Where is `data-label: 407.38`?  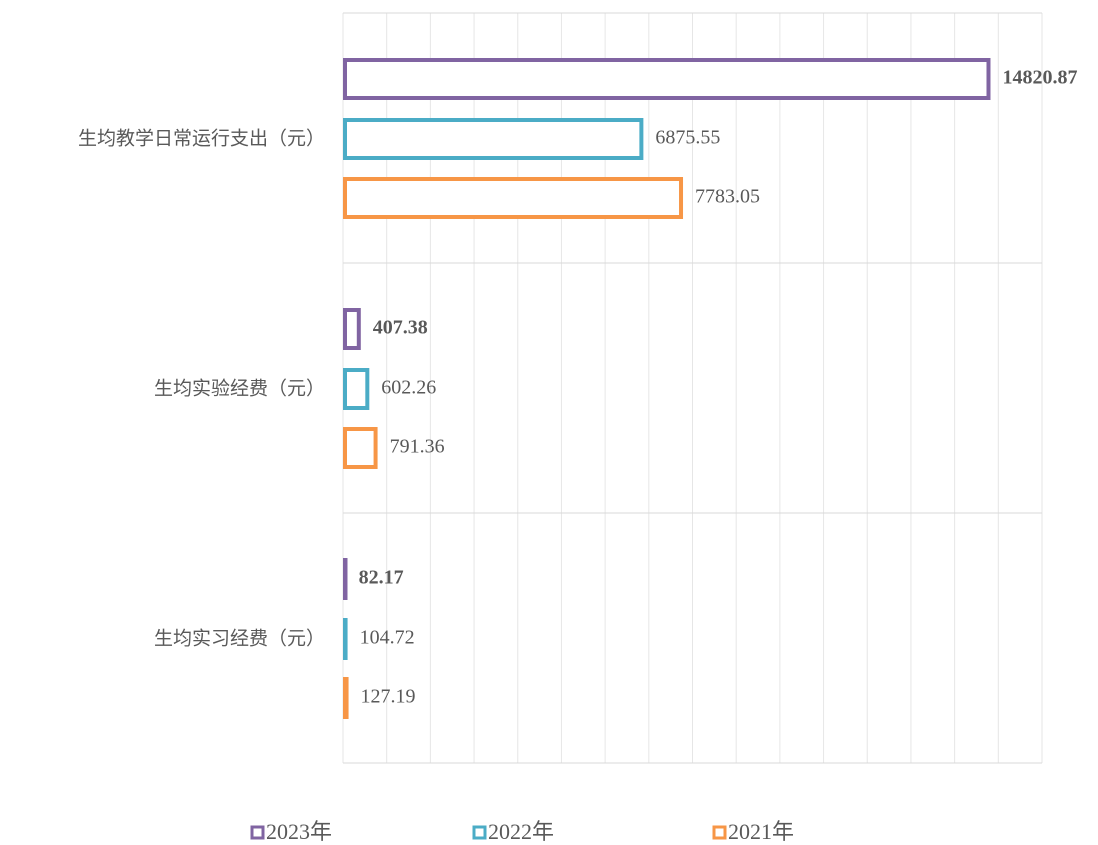
data-label: 407.38 is located at coordinates (400, 328).